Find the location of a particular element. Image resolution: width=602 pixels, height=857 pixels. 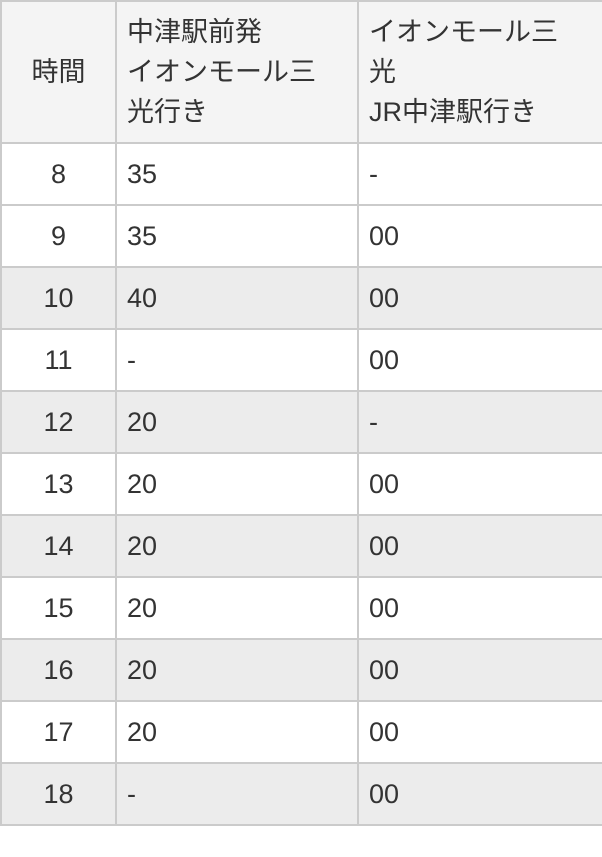

hour-cell: 16 is located at coordinates (58, 670).